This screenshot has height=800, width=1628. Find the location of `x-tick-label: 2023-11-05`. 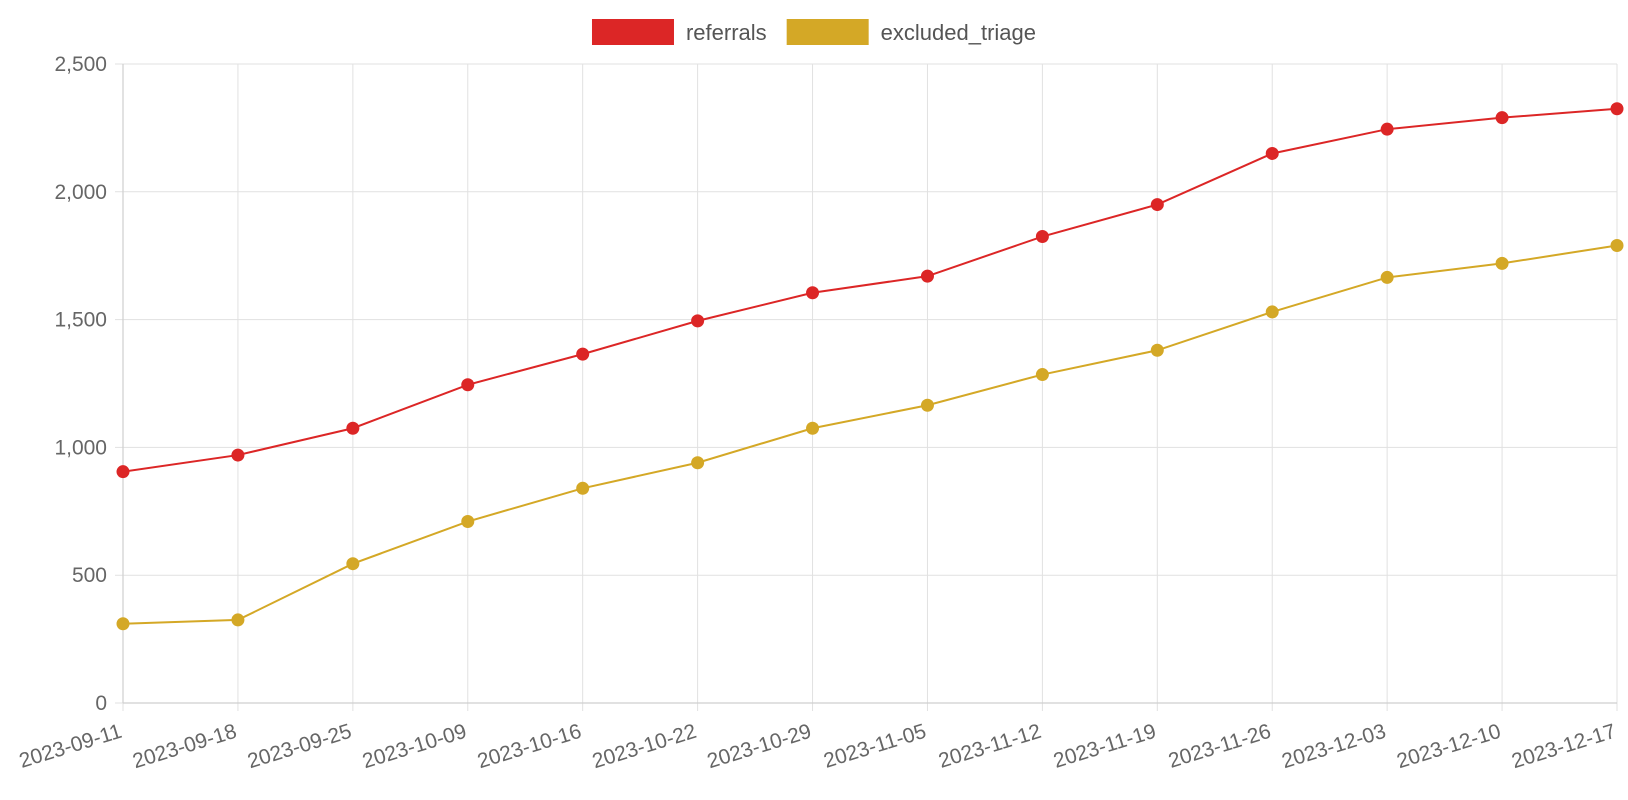

x-tick-label: 2023-11-05 is located at coordinates (875, 746).